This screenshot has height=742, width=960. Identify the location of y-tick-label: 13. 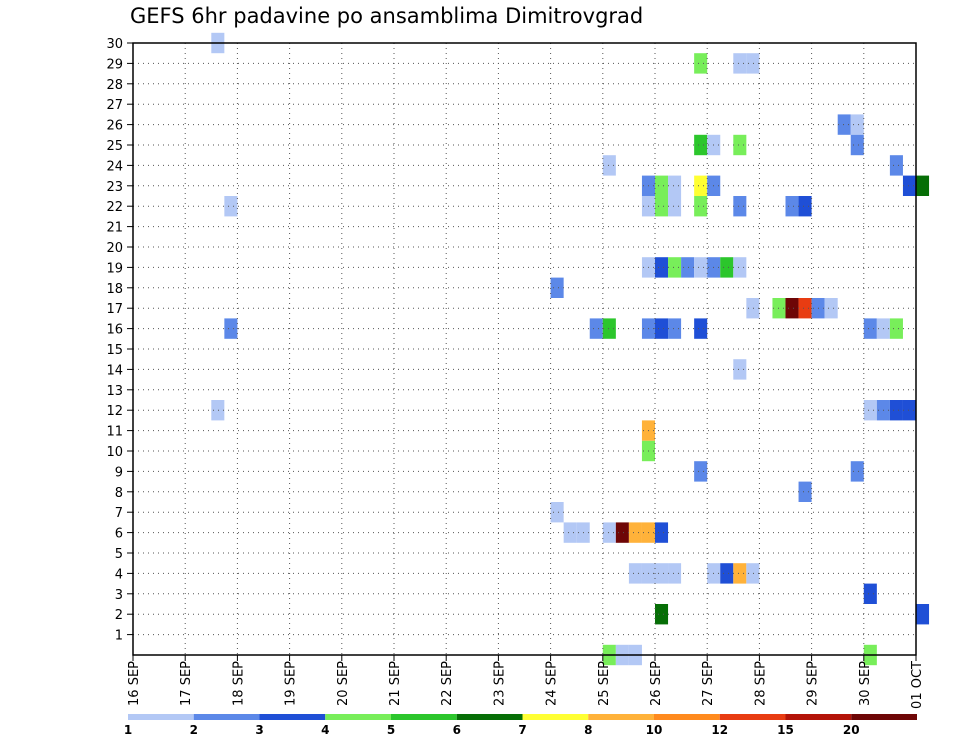
(114, 391).